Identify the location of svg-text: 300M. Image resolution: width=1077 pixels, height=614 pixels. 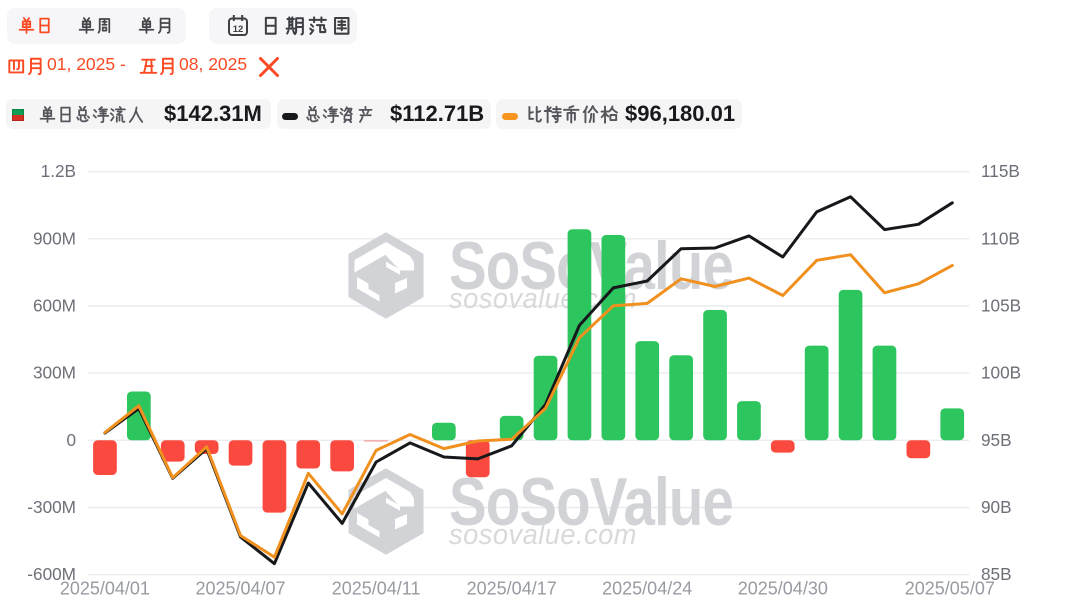
(54, 373).